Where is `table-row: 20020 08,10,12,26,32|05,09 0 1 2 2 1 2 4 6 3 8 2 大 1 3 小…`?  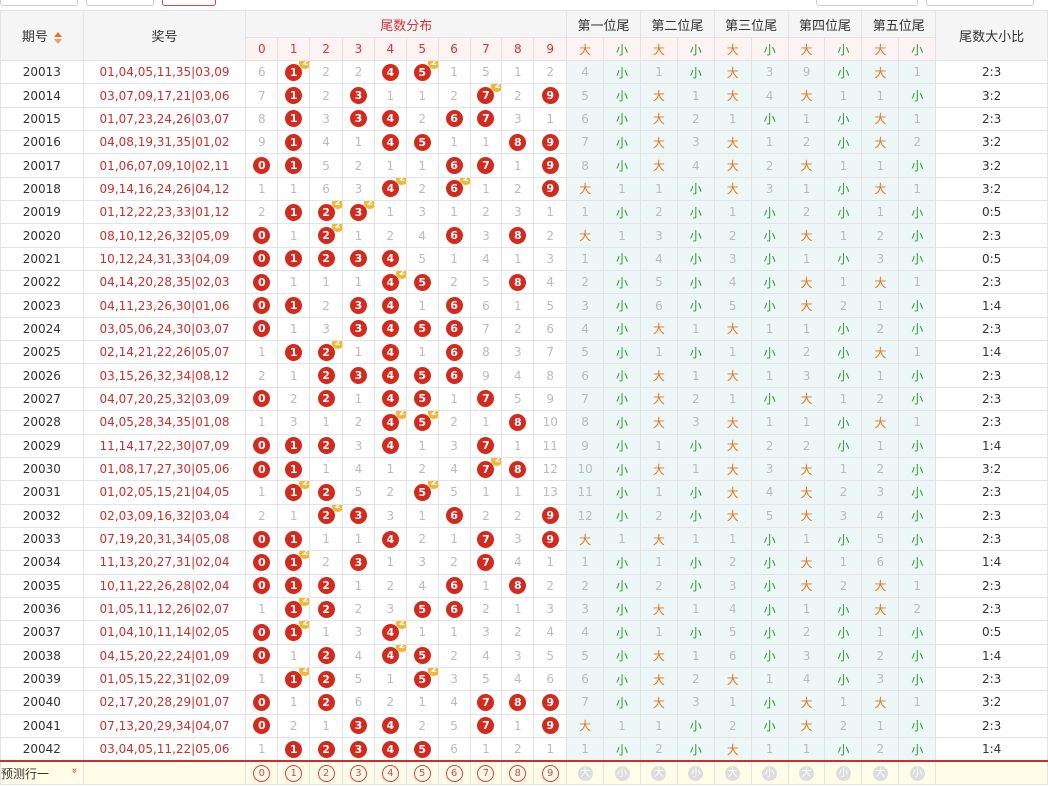 table-row: 20020 08,10,12,26,32|05,09 0 1 2 2 1 2 4 6 3 8 2 大 1 3 小… is located at coordinates (524, 235).